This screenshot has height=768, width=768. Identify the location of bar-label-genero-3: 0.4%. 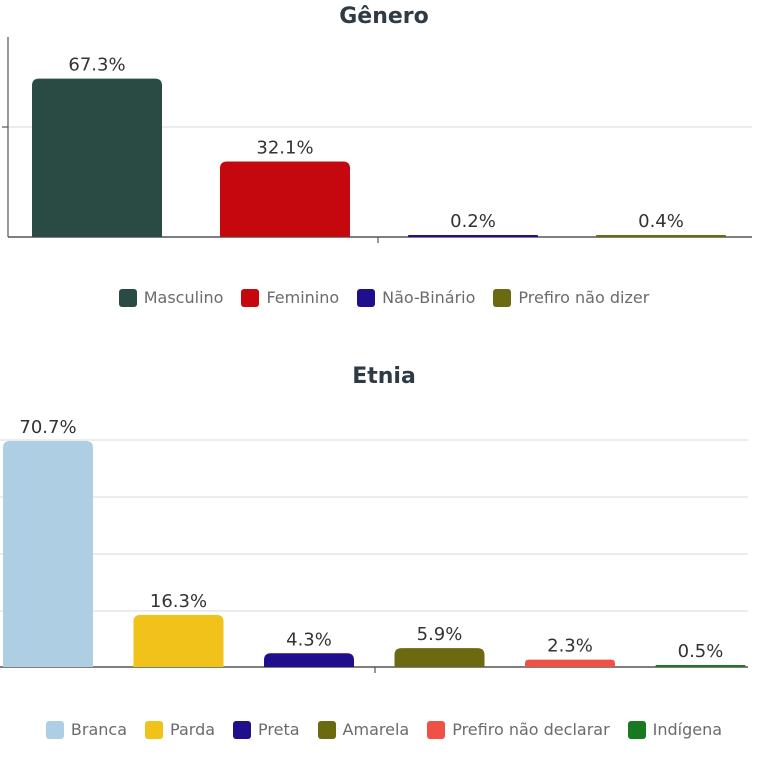
(661, 221).